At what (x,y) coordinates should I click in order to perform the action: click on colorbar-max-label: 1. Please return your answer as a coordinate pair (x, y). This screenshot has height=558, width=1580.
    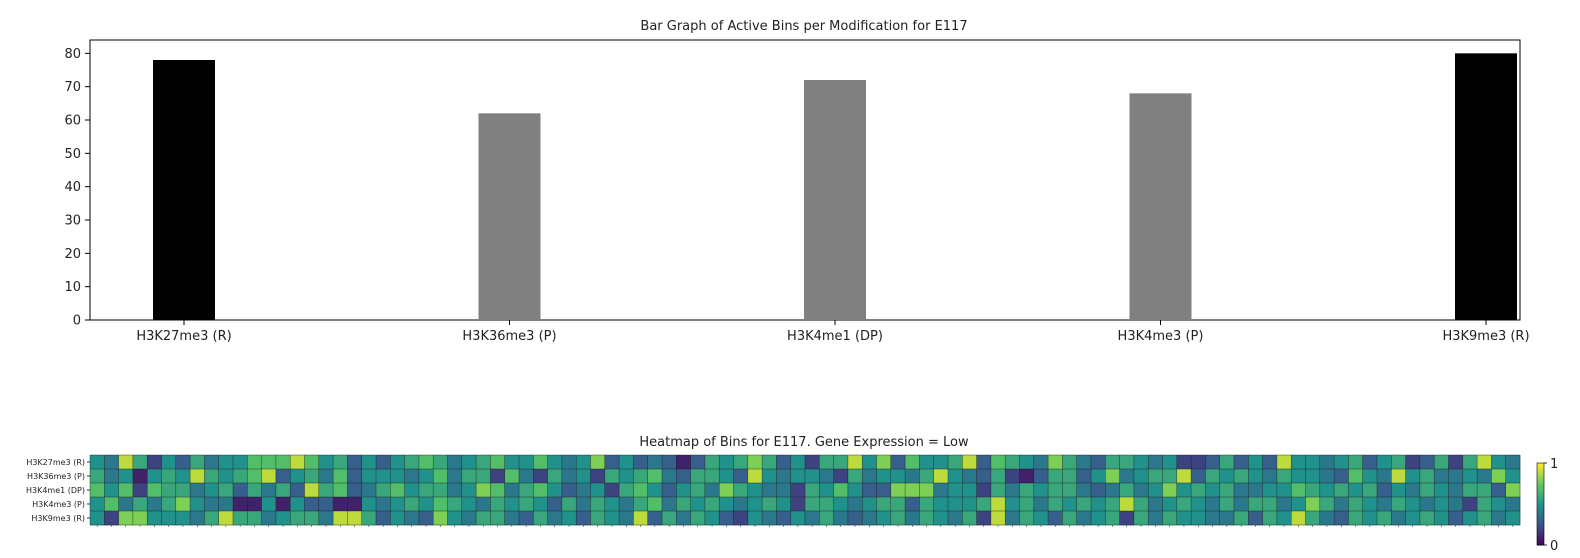
    Looking at the image, I should click on (1554, 464).